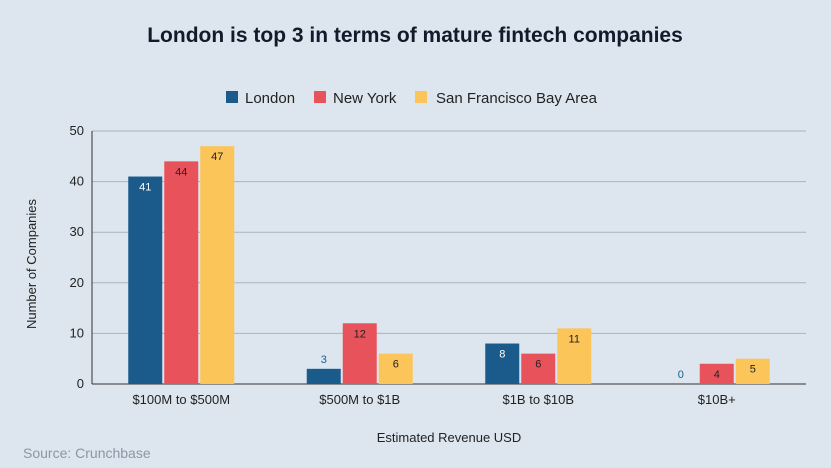  Describe the element at coordinates (449, 437) in the screenshot. I see `x-axis-label: Estimated Revenue USD` at that location.